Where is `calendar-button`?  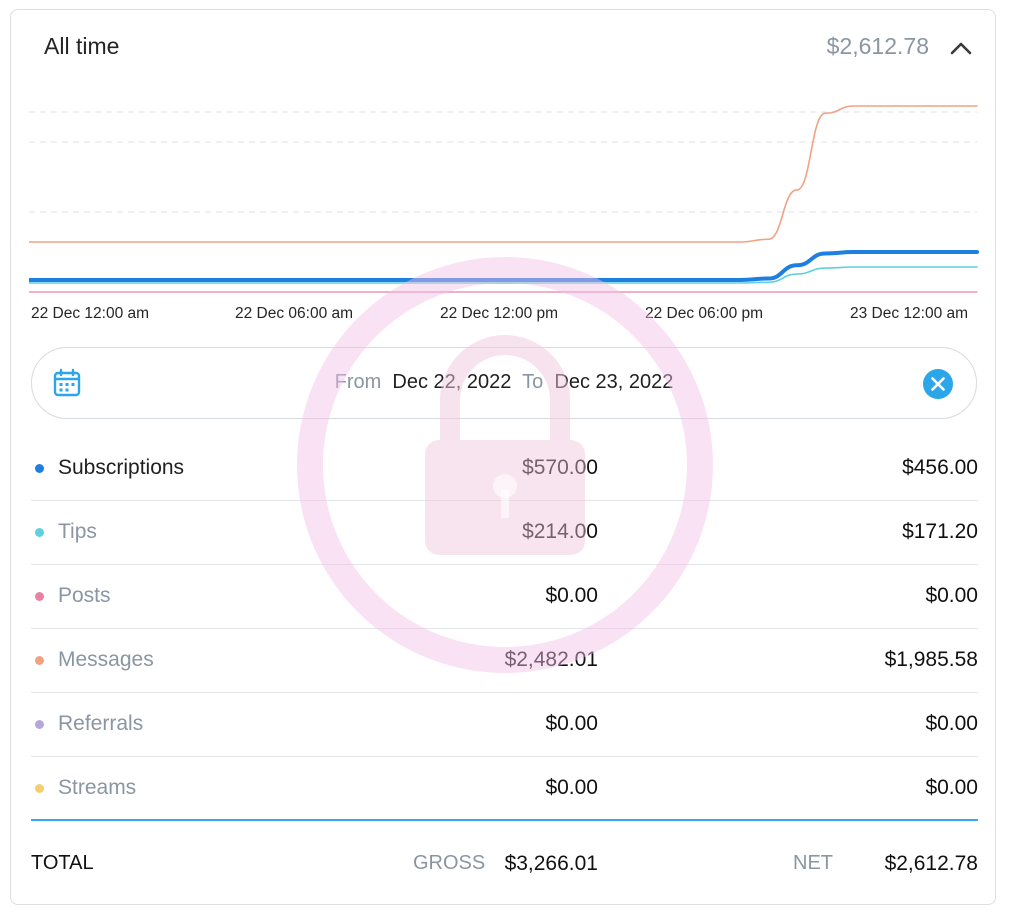 calendar-button is located at coordinates (67, 383).